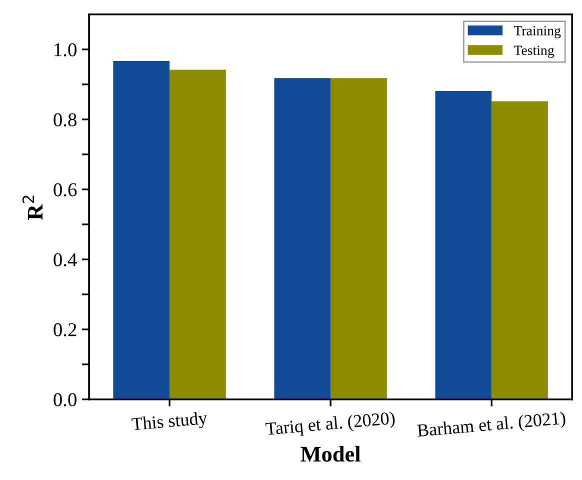 Image resolution: width=582 pixels, height=480 pixels. I want to click on y-tick-label: 1.0, so click(65, 49).